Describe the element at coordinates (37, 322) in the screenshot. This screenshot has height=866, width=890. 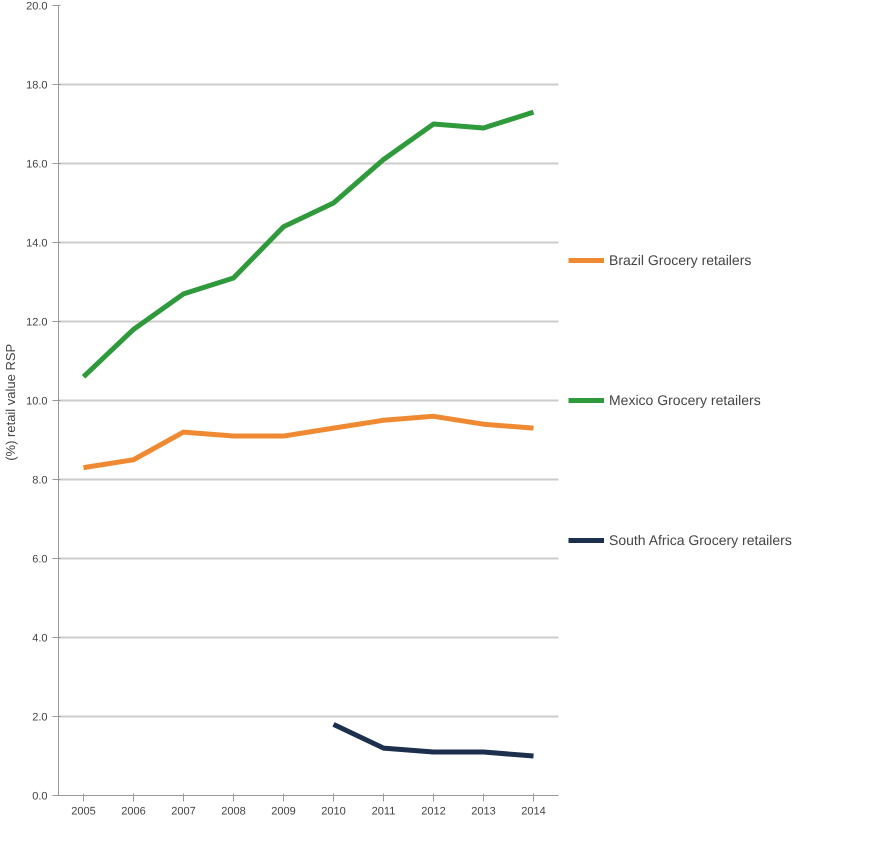
I see `y-tick-label: 12.0` at that location.